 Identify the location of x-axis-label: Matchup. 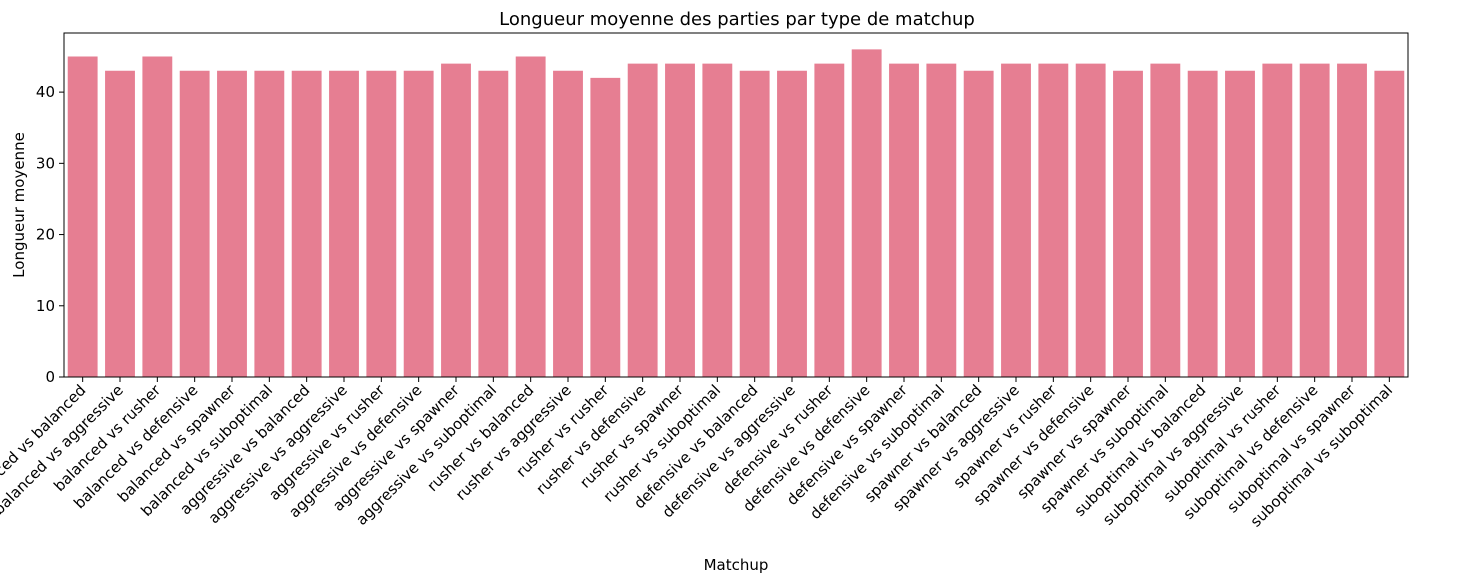
(736, 565).